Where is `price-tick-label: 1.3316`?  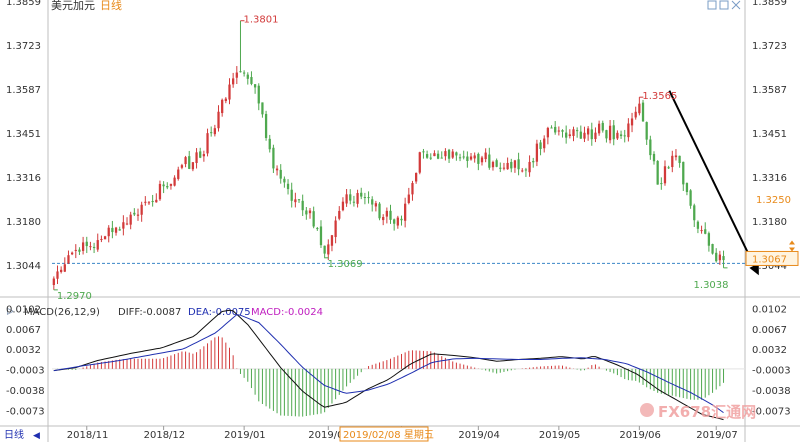
price-tick-label: 1.3316 is located at coordinates (769, 178).